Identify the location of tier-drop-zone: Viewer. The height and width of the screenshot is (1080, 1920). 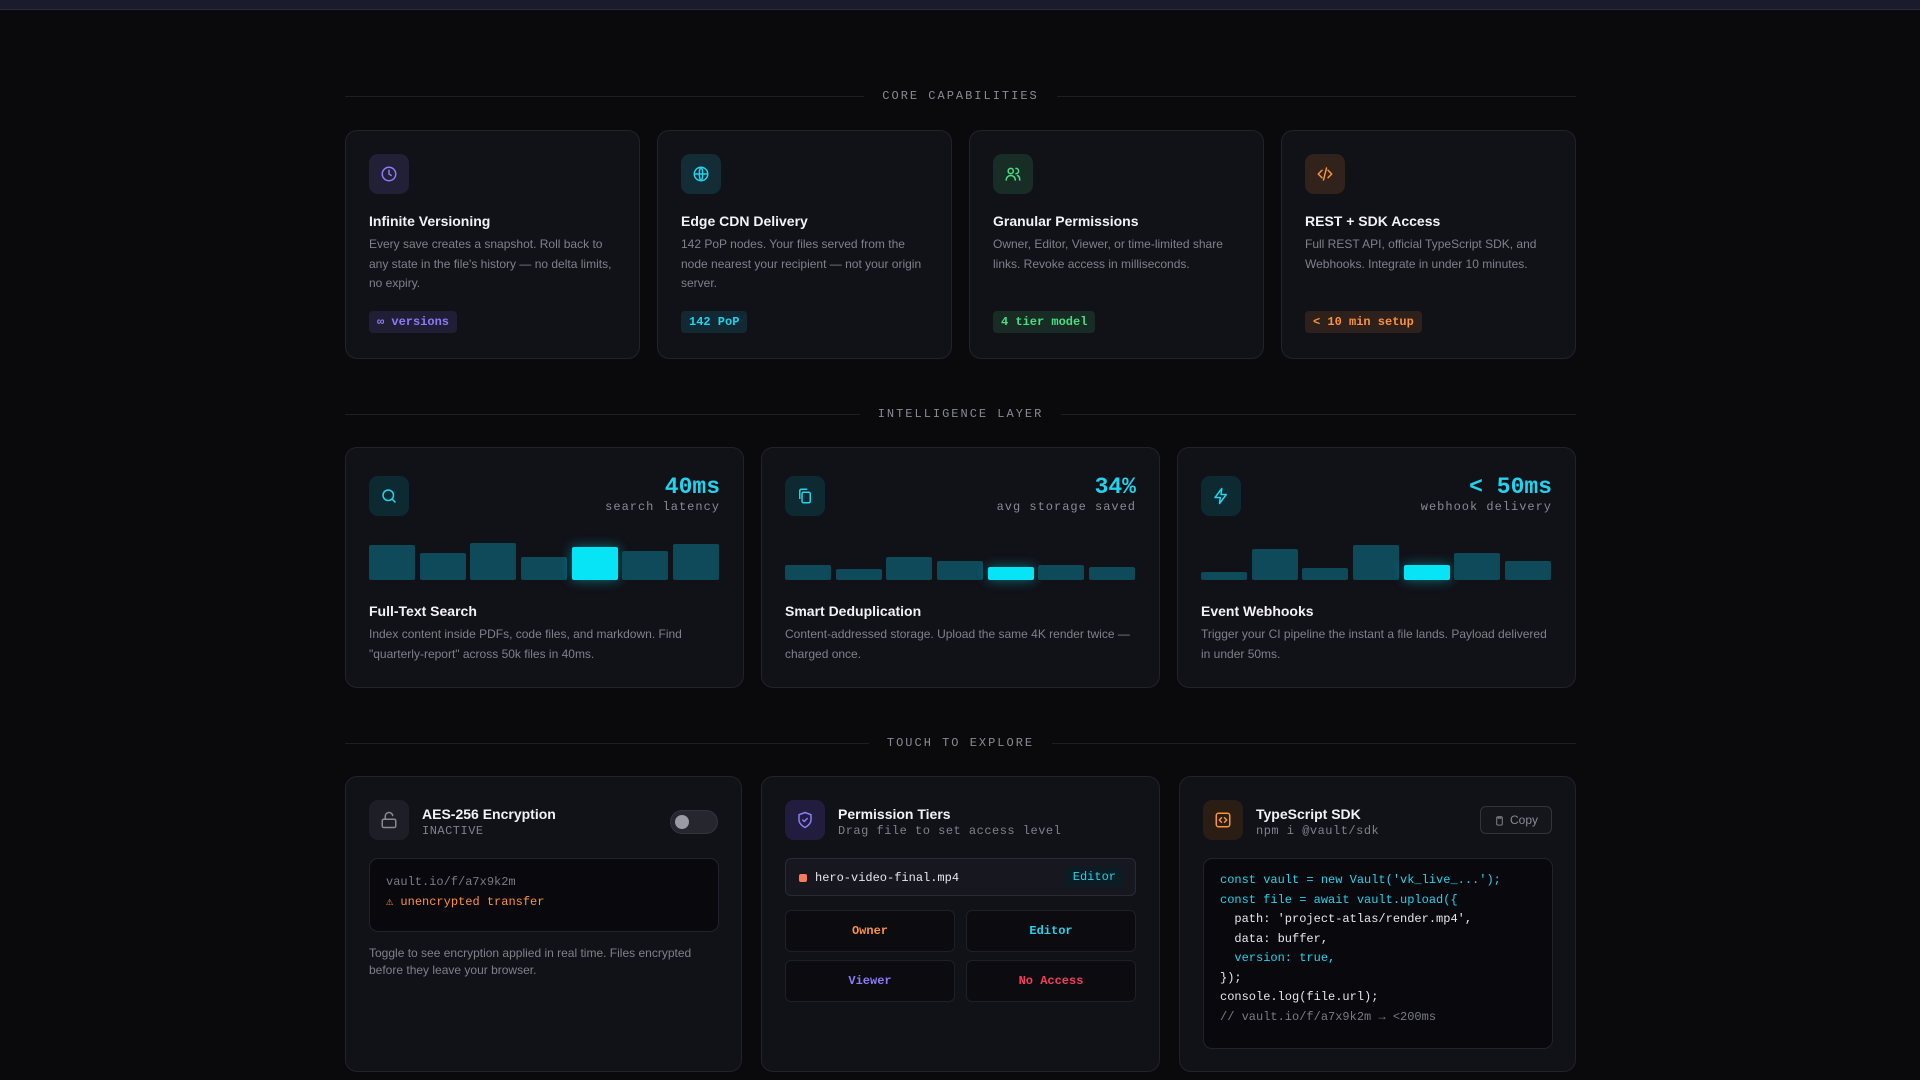
(870, 981).